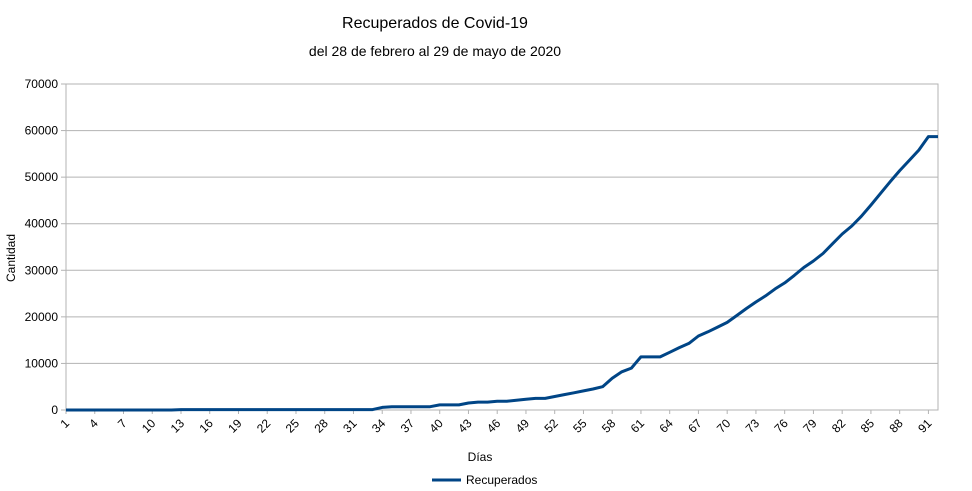  What do you see at coordinates (379, 426) in the screenshot?
I see `x-tick-label: 34` at bounding box center [379, 426].